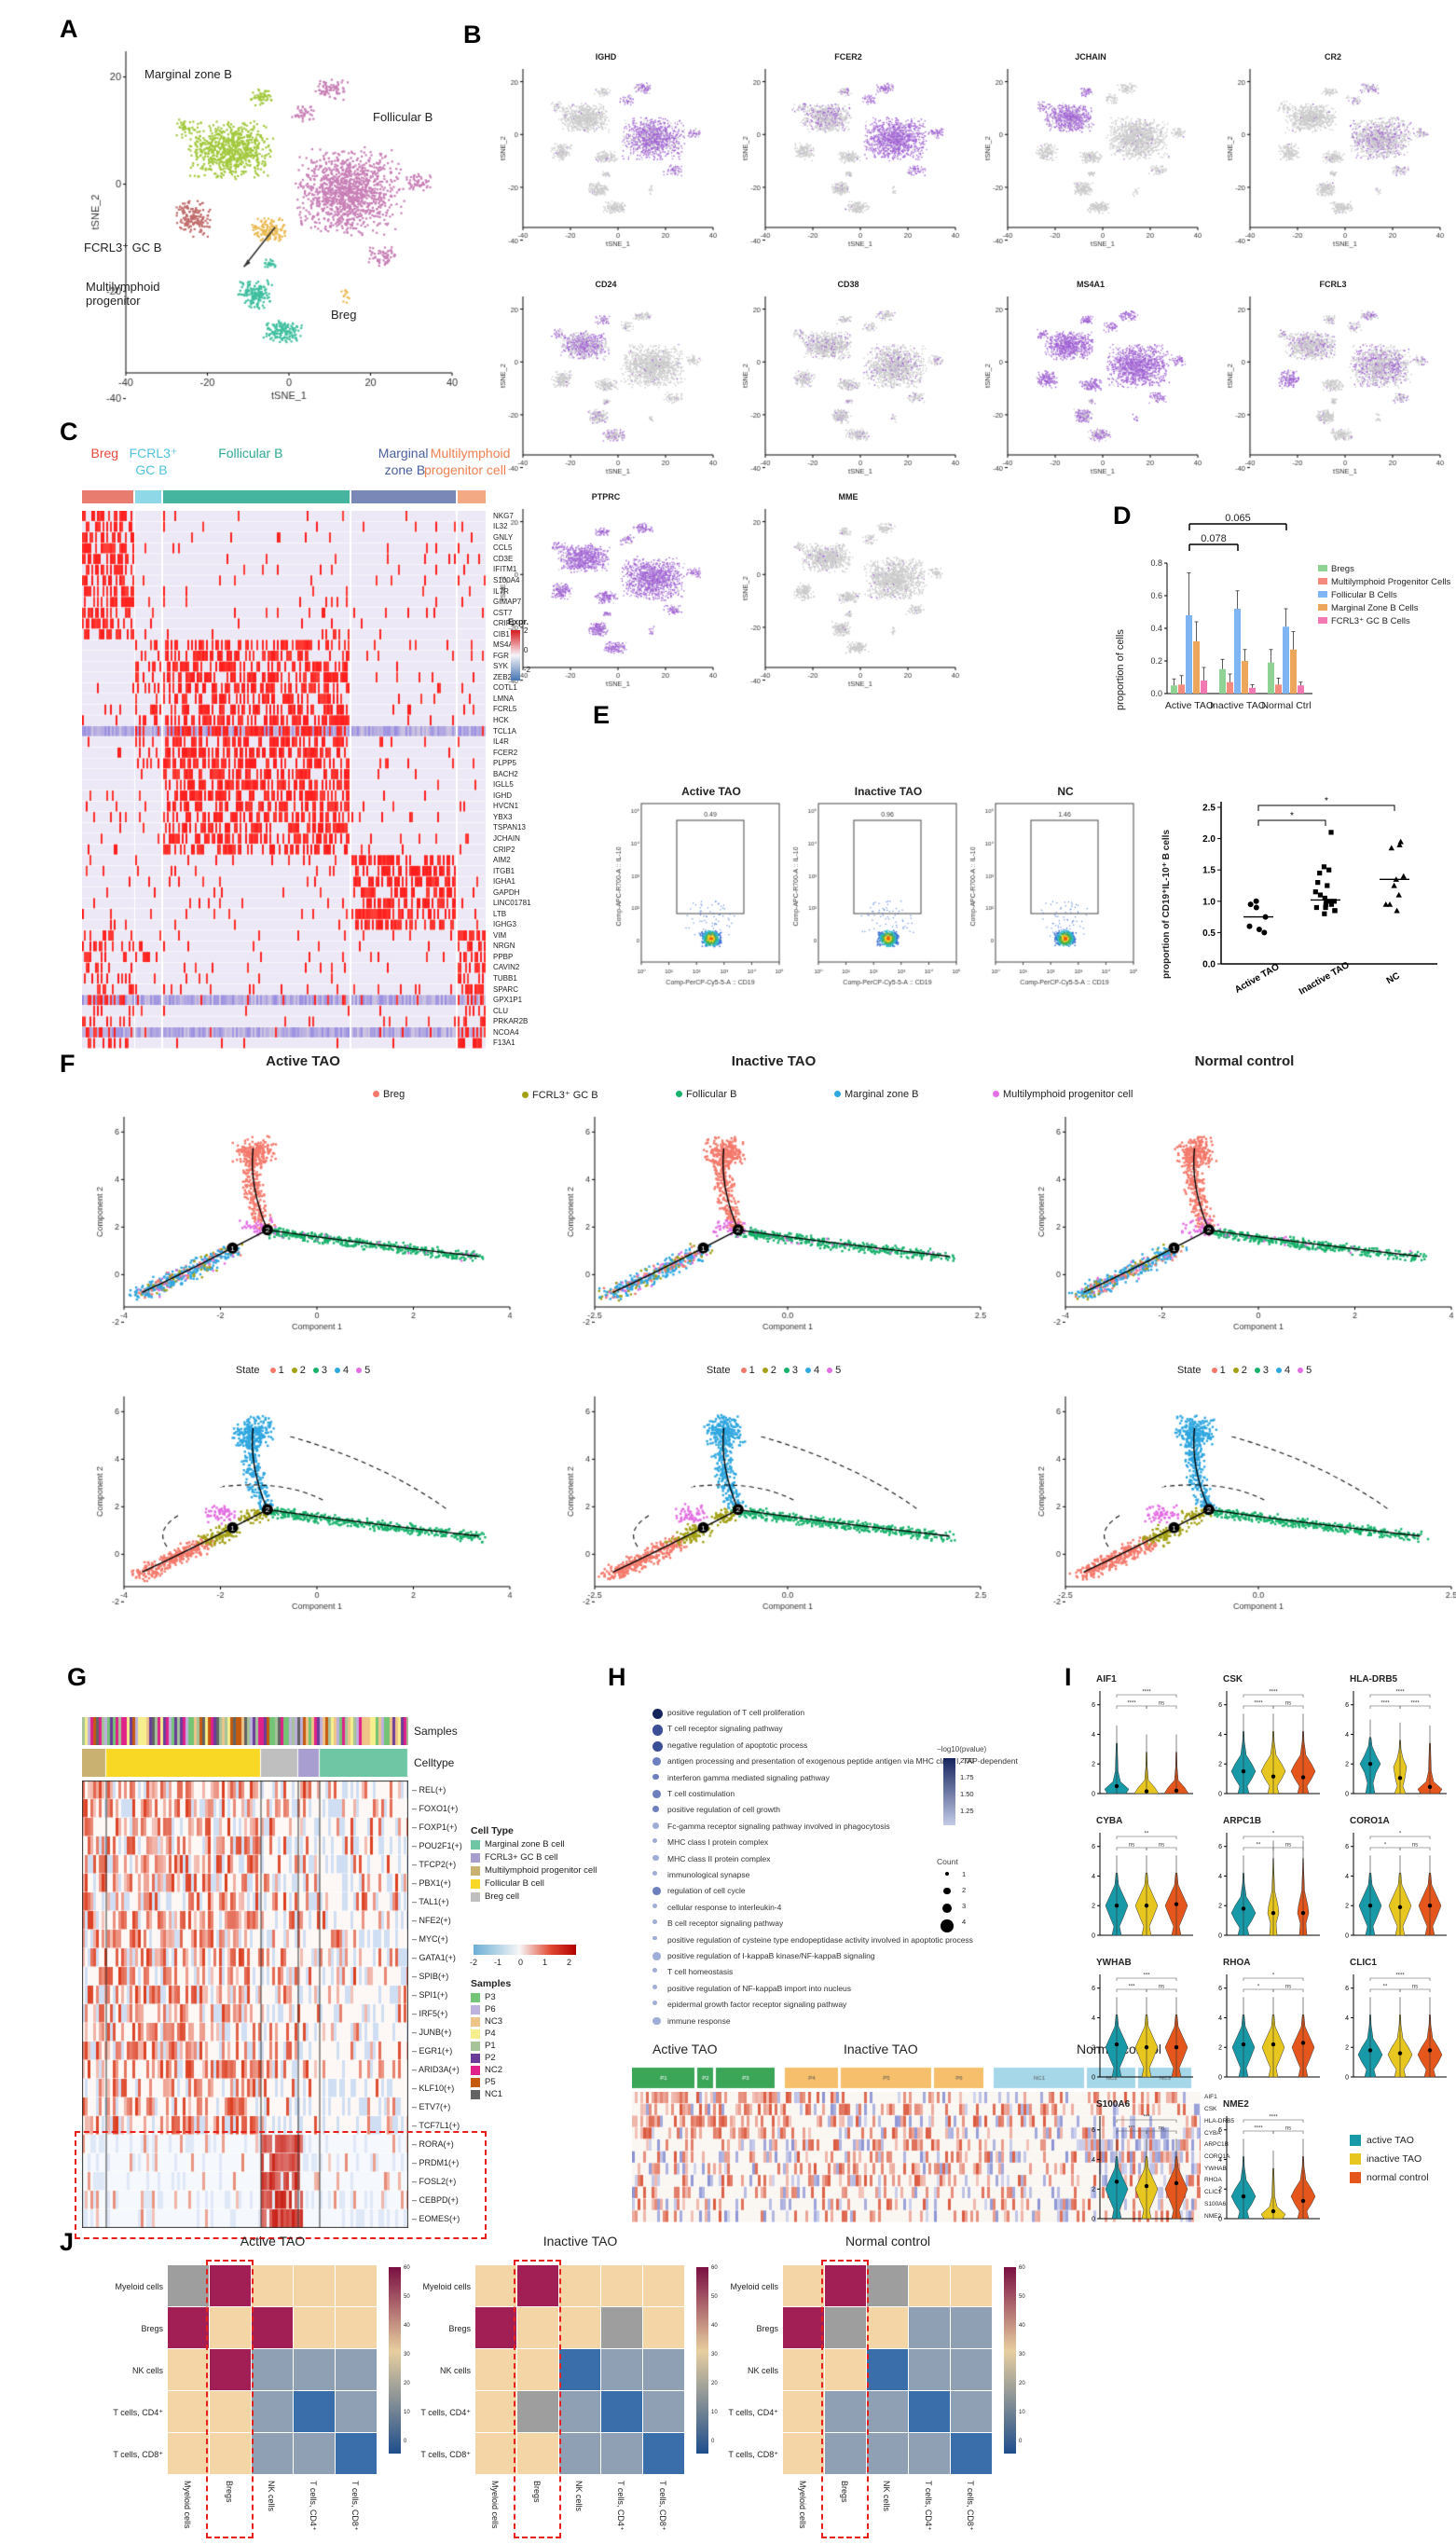 The height and width of the screenshot is (2544, 1456). What do you see at coordinates (475, 2022) in the screenshot?
I see `samples-legend-swatch` at bounding box center [475, 2022].